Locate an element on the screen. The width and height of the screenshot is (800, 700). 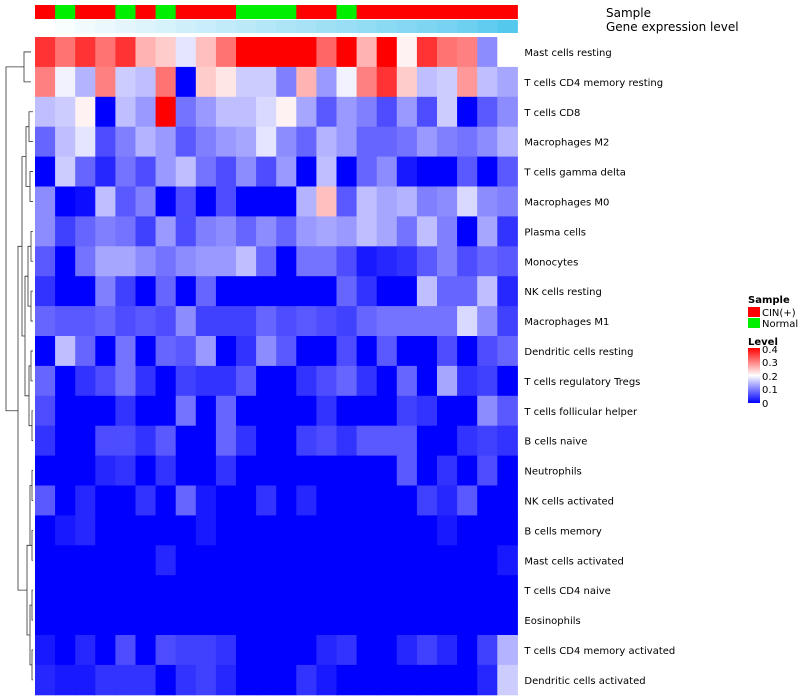
heatmap-cell-r11-c8 is located at coordinates (206, 381).